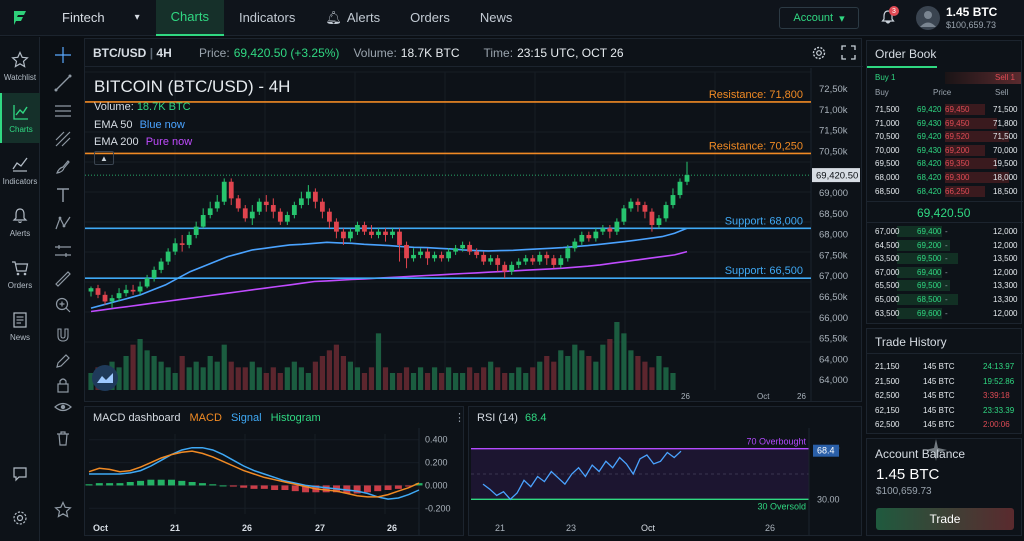 Image resolution: width=1024 pixels, height=541 pixels. Describe the element at coordinates (63, 195) in the screenshot. I see `text-tool-icon` at that location.